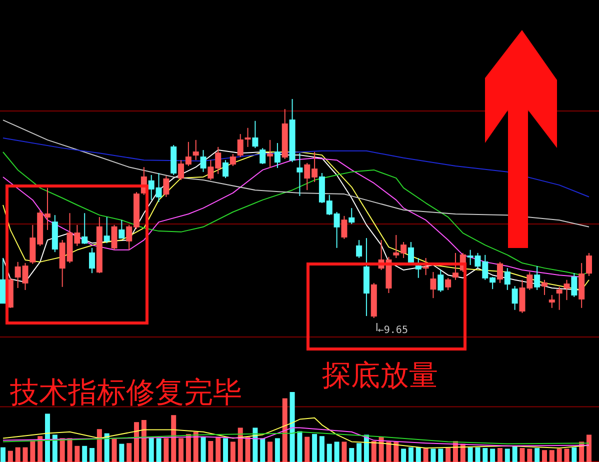 The height and width of the screenshot is (462, 599). I want to click on text: ←9.65, so click(393, 330).